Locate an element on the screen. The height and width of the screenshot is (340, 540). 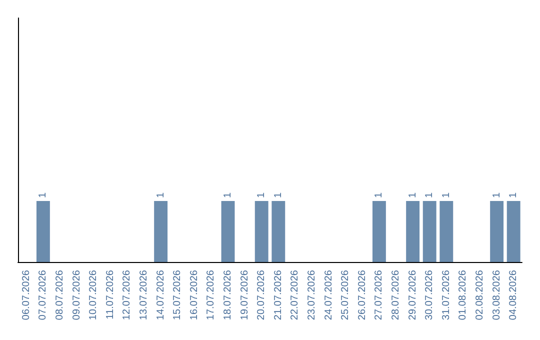
x-tick-label: 18.07.2026 is located at coordinates (228, 295).